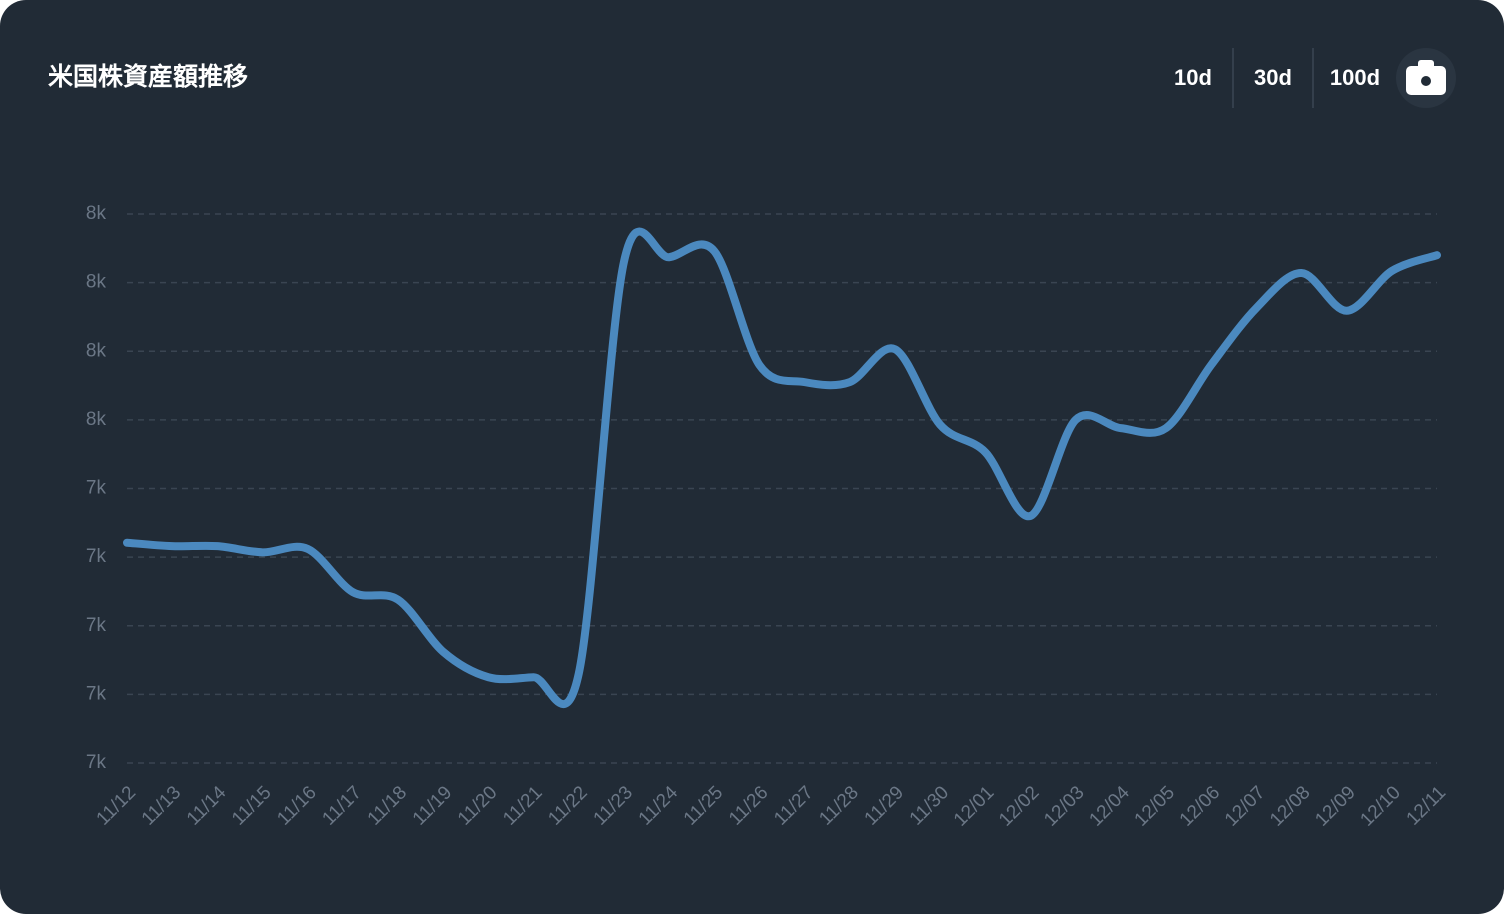 The height and width of the screenshot is (914, 1504). What do you see at coordinates (1273, 77) in the screenshot?
I see `range-button: 30d` at bounding box center [1273, 77].